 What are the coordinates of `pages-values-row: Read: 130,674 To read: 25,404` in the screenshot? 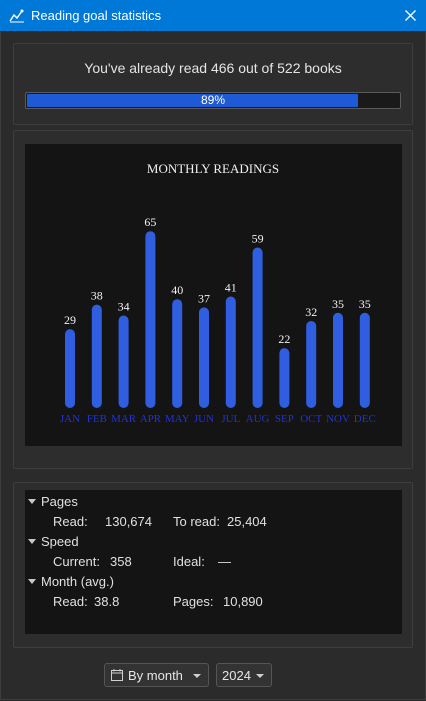 It's located at (213, 522).